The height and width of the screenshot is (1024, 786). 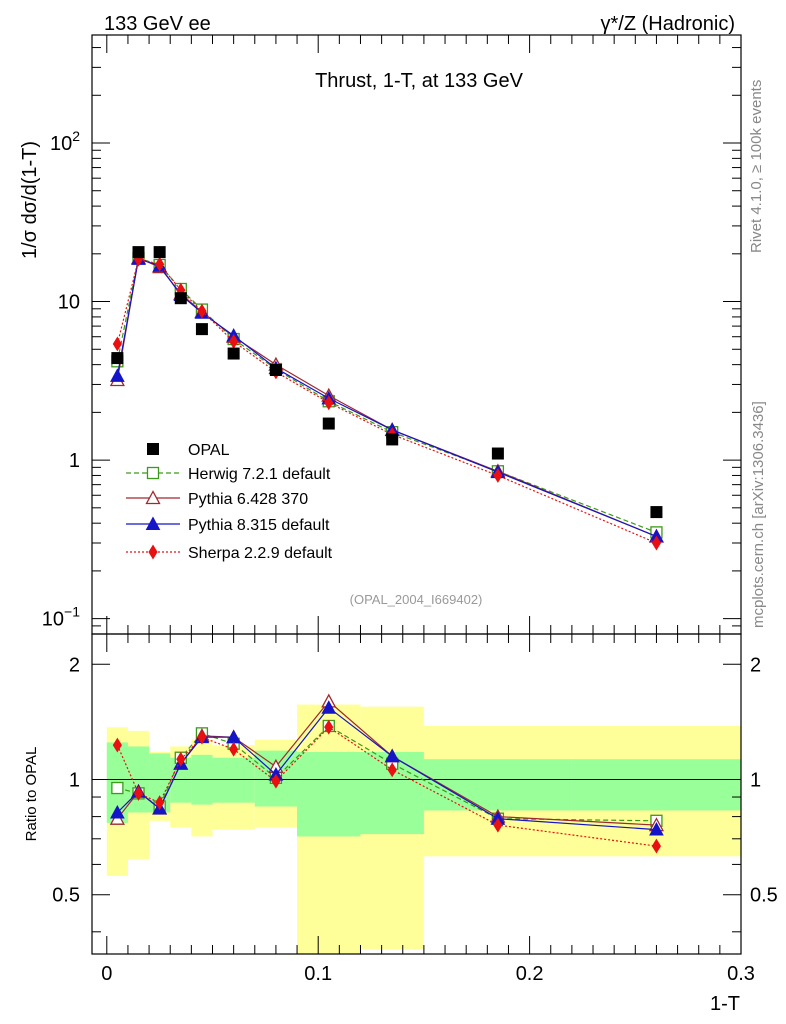 What do you see at coordinates (209, 450) in the screenshot?
I see `legend-label-opal: OPAL` at bounding box center [209, 450].